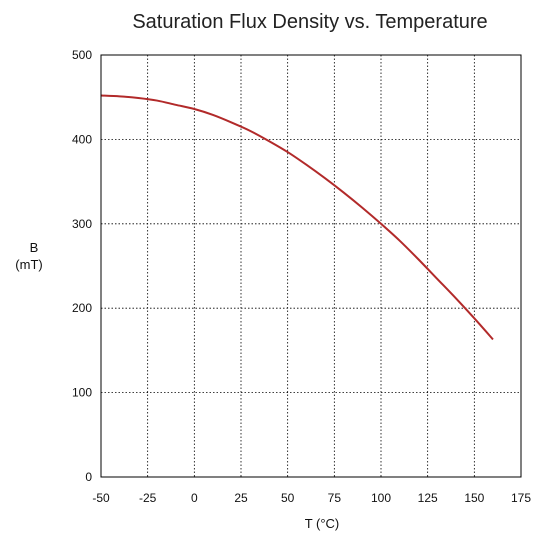 The image size is (540, 537). What do you see at coordinates (309, 22) in the screenshot?
I see `chart-title: Saturation Flux Density vs. Temperature` at bounding box center [309, 22].